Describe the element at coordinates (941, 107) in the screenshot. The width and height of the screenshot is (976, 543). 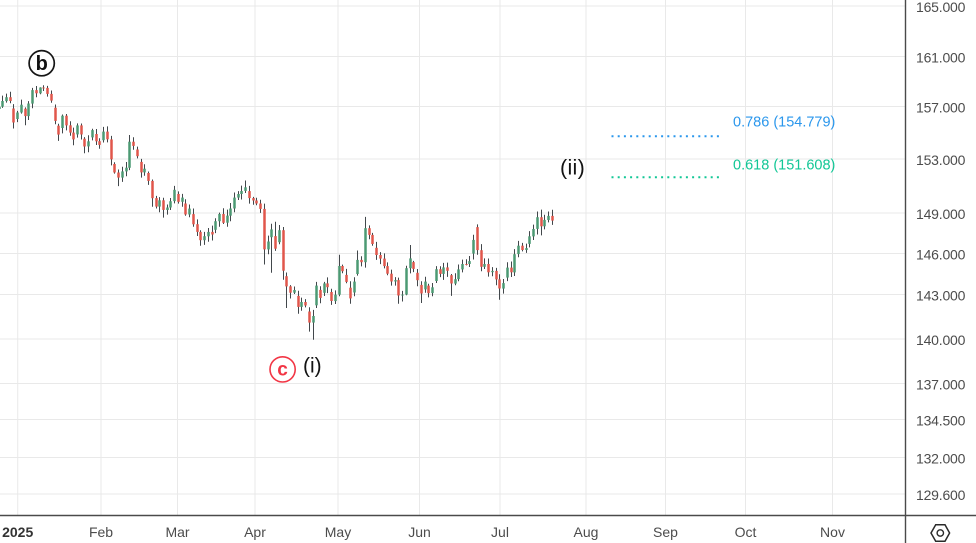
I see `svg-text: 157.000` at that location.